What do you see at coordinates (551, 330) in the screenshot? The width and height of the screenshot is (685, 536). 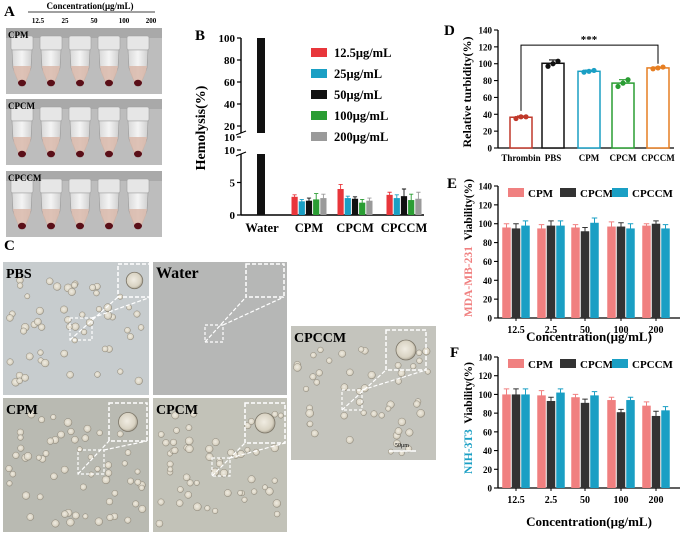 I see `x-tick-label: 2.5` at bounding box center [551, 330].